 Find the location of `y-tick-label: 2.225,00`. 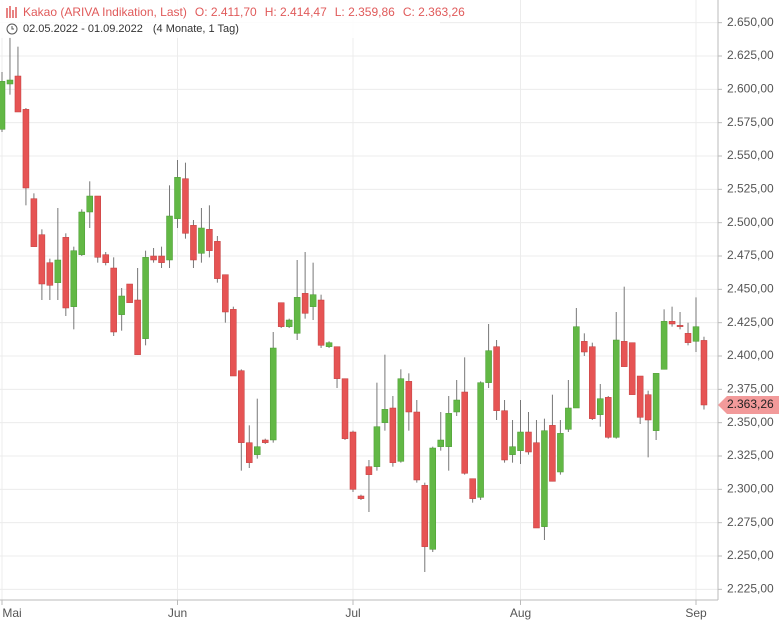

y-tick-label: 2.225,00 is located at coordinates (750, 589).